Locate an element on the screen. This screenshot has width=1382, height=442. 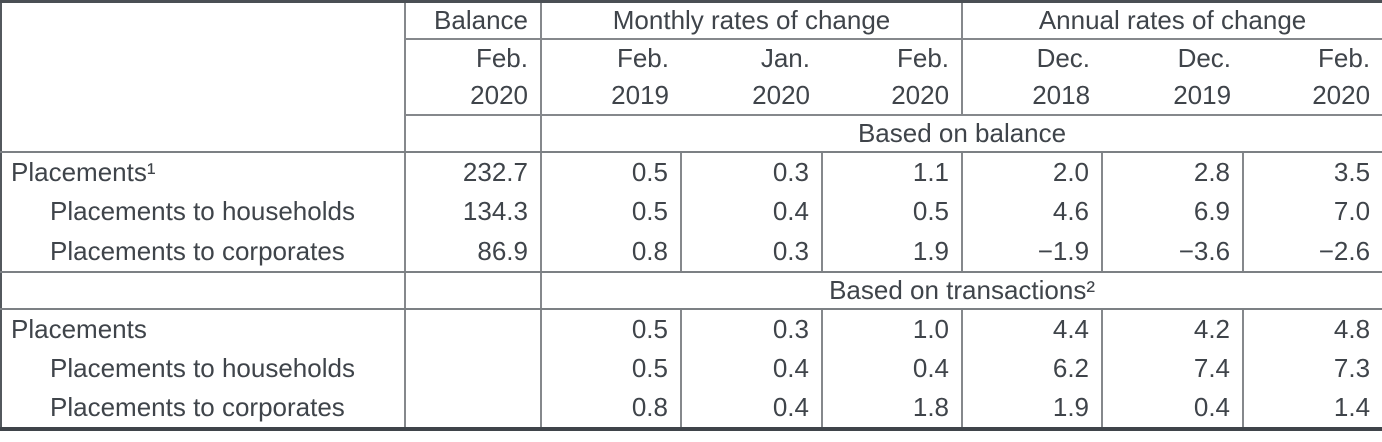
value-cell: 7.0 is located at coordinates (1312, 211).